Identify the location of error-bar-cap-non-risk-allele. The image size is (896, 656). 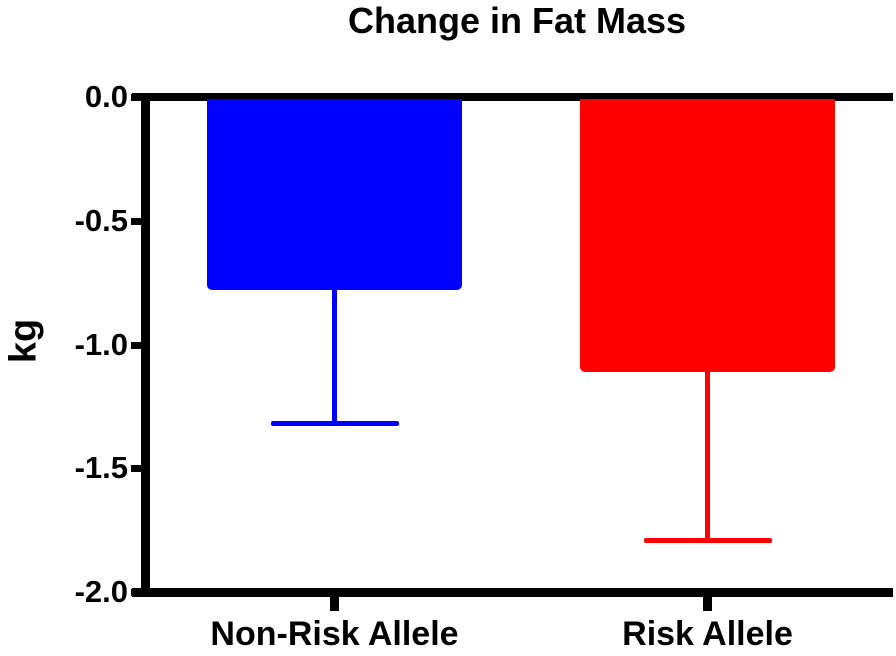
(334, 424).